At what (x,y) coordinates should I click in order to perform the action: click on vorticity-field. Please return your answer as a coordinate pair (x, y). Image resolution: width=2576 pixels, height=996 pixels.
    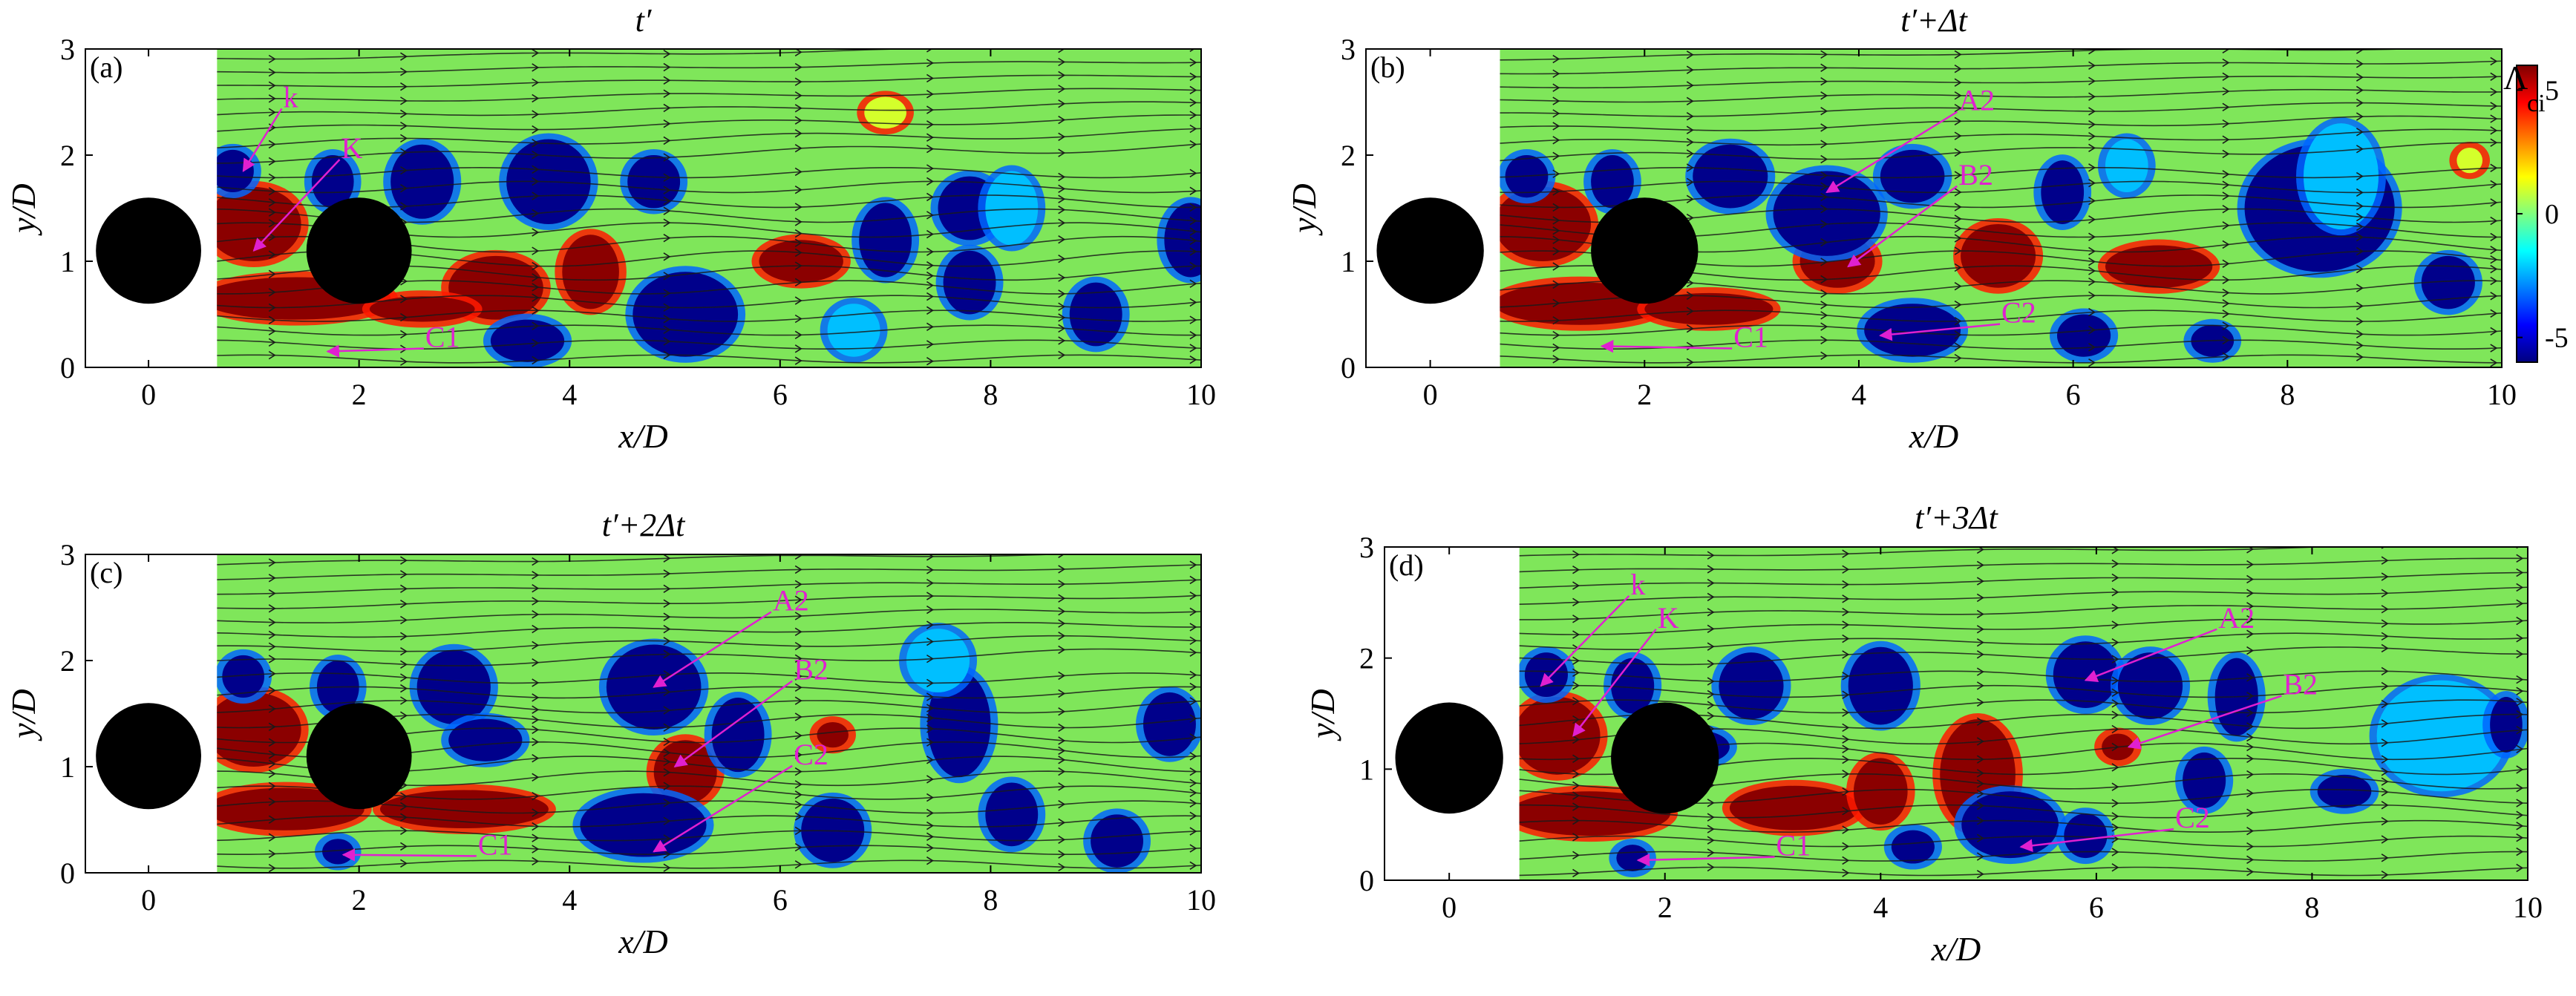
    Looking at the image, I should click on (2001, 208).